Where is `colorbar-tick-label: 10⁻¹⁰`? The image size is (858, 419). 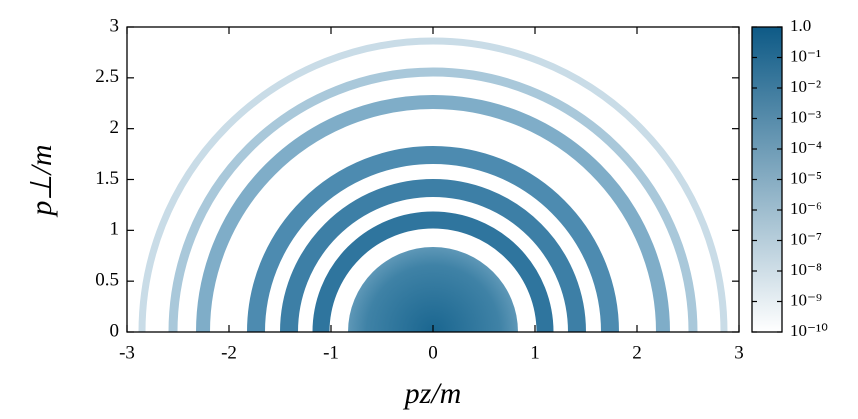 colorbar-tick-label: 10⁻¹⁰ is located at coordinates (809, 330).